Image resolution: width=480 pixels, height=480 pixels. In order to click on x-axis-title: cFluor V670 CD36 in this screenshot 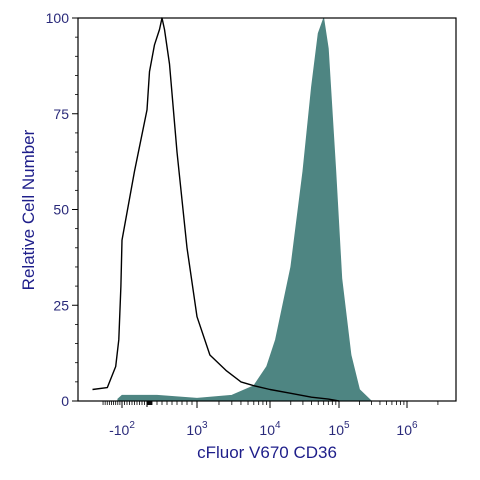, I will do `click(267, 452)`.